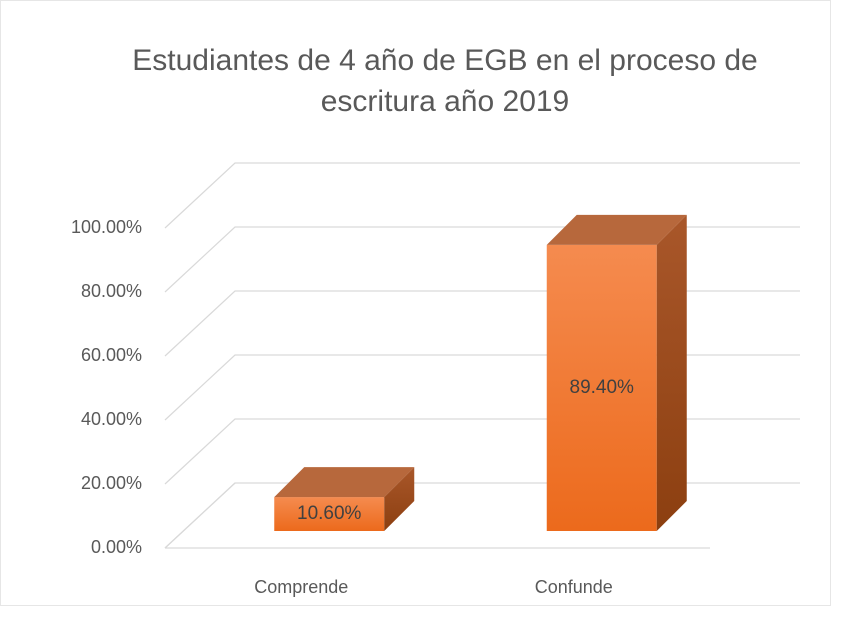  Describe the element at coordinates (445, 101) in the screenshot. I see `chart-title: escritura año 2019` at that location.